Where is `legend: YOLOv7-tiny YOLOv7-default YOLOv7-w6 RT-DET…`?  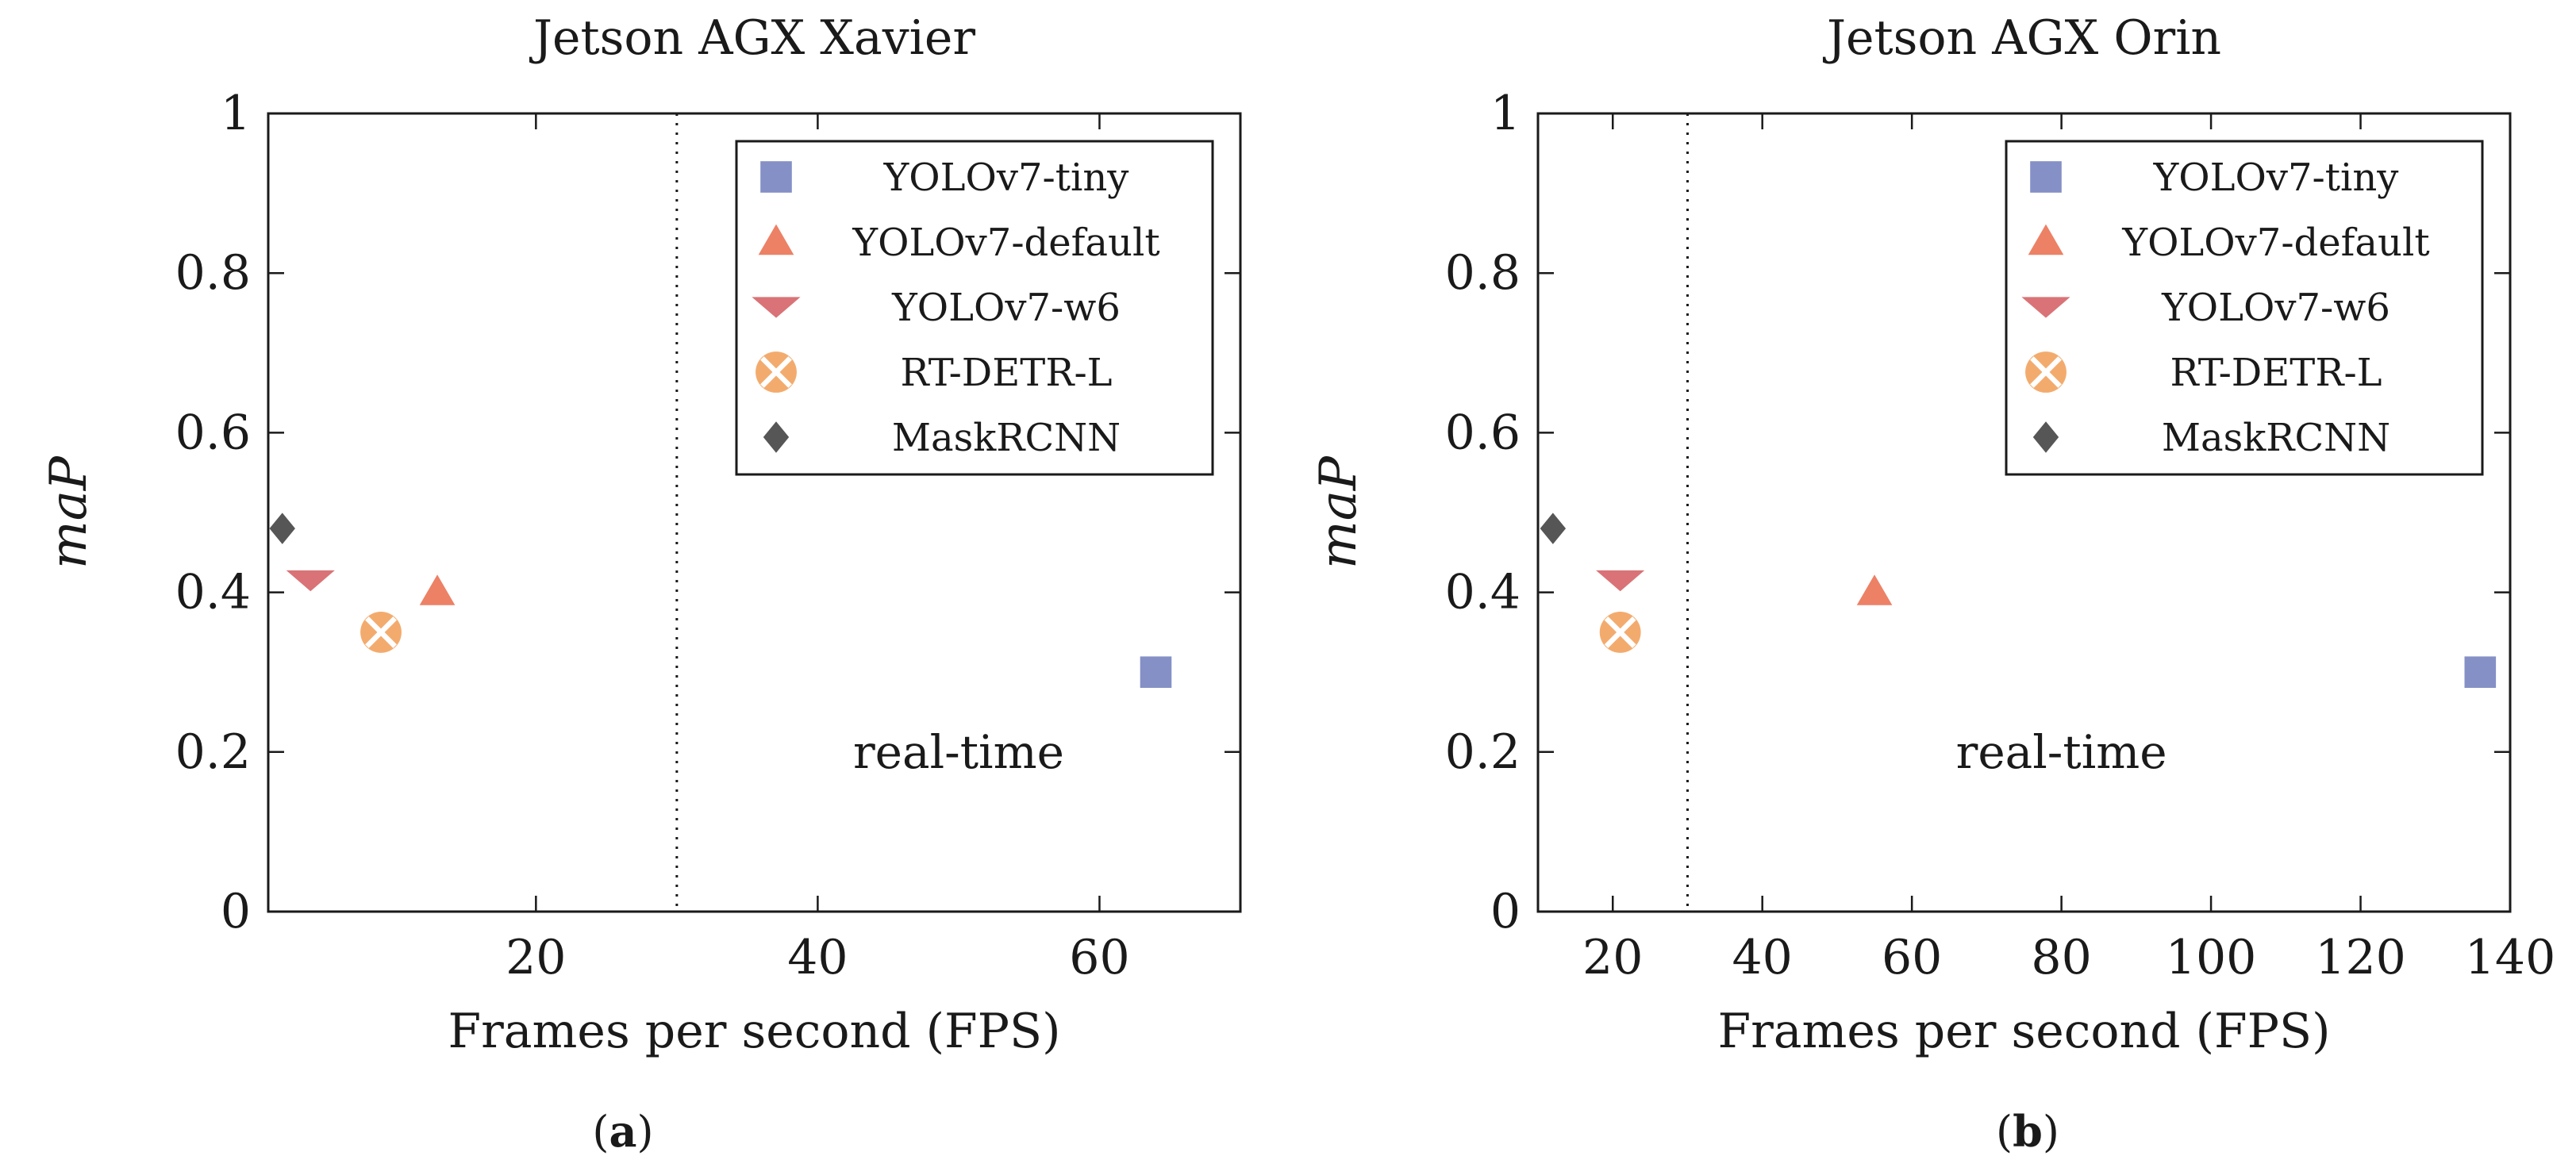 legend: YOLOv7-tiny YOLOv7-default YOLOv7-w6 RT-DET… is located at coordinates (974, 308).